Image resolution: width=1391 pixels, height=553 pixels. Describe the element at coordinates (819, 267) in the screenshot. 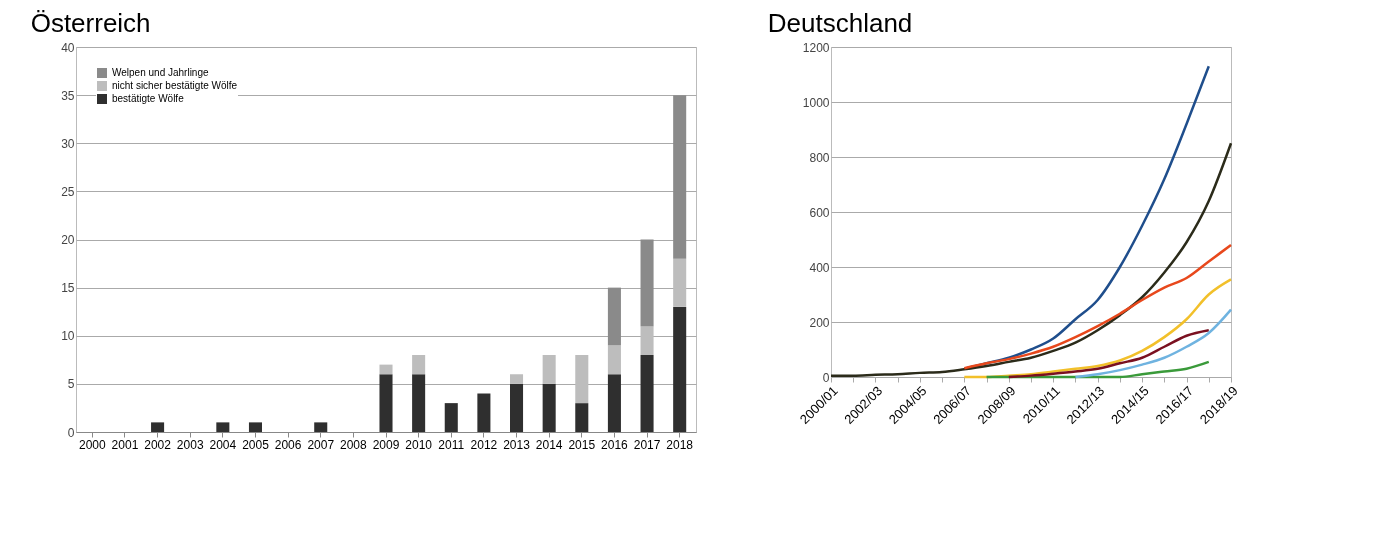

I see `y-tick-label: 400` at that location.